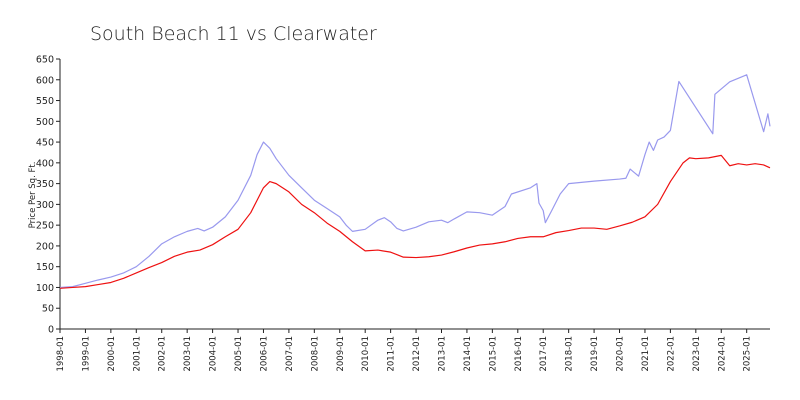 The height and width of the screenshot is (400, 800). I want to click on y-tick-label: 400, so click(45, 163).